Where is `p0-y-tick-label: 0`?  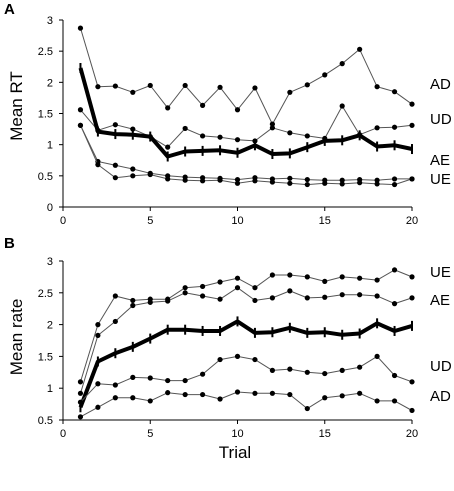 p0-y-tick-label: 0 is located at coordinates (50, 208).